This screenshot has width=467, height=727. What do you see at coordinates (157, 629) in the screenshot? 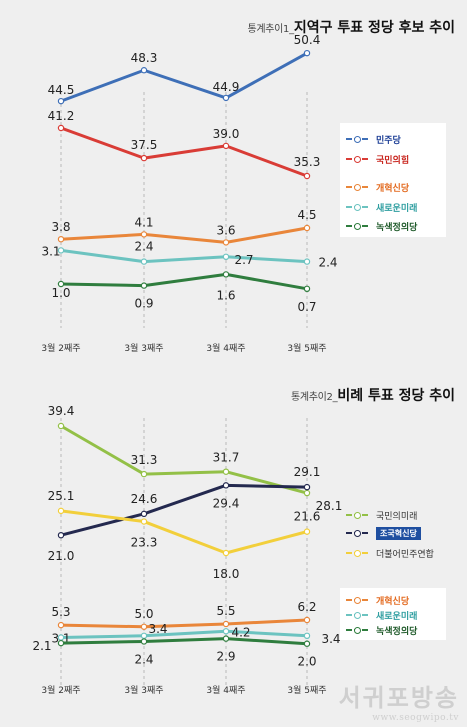
I see `chart2-data-label: 3.4` at bounding box center [157, 629].